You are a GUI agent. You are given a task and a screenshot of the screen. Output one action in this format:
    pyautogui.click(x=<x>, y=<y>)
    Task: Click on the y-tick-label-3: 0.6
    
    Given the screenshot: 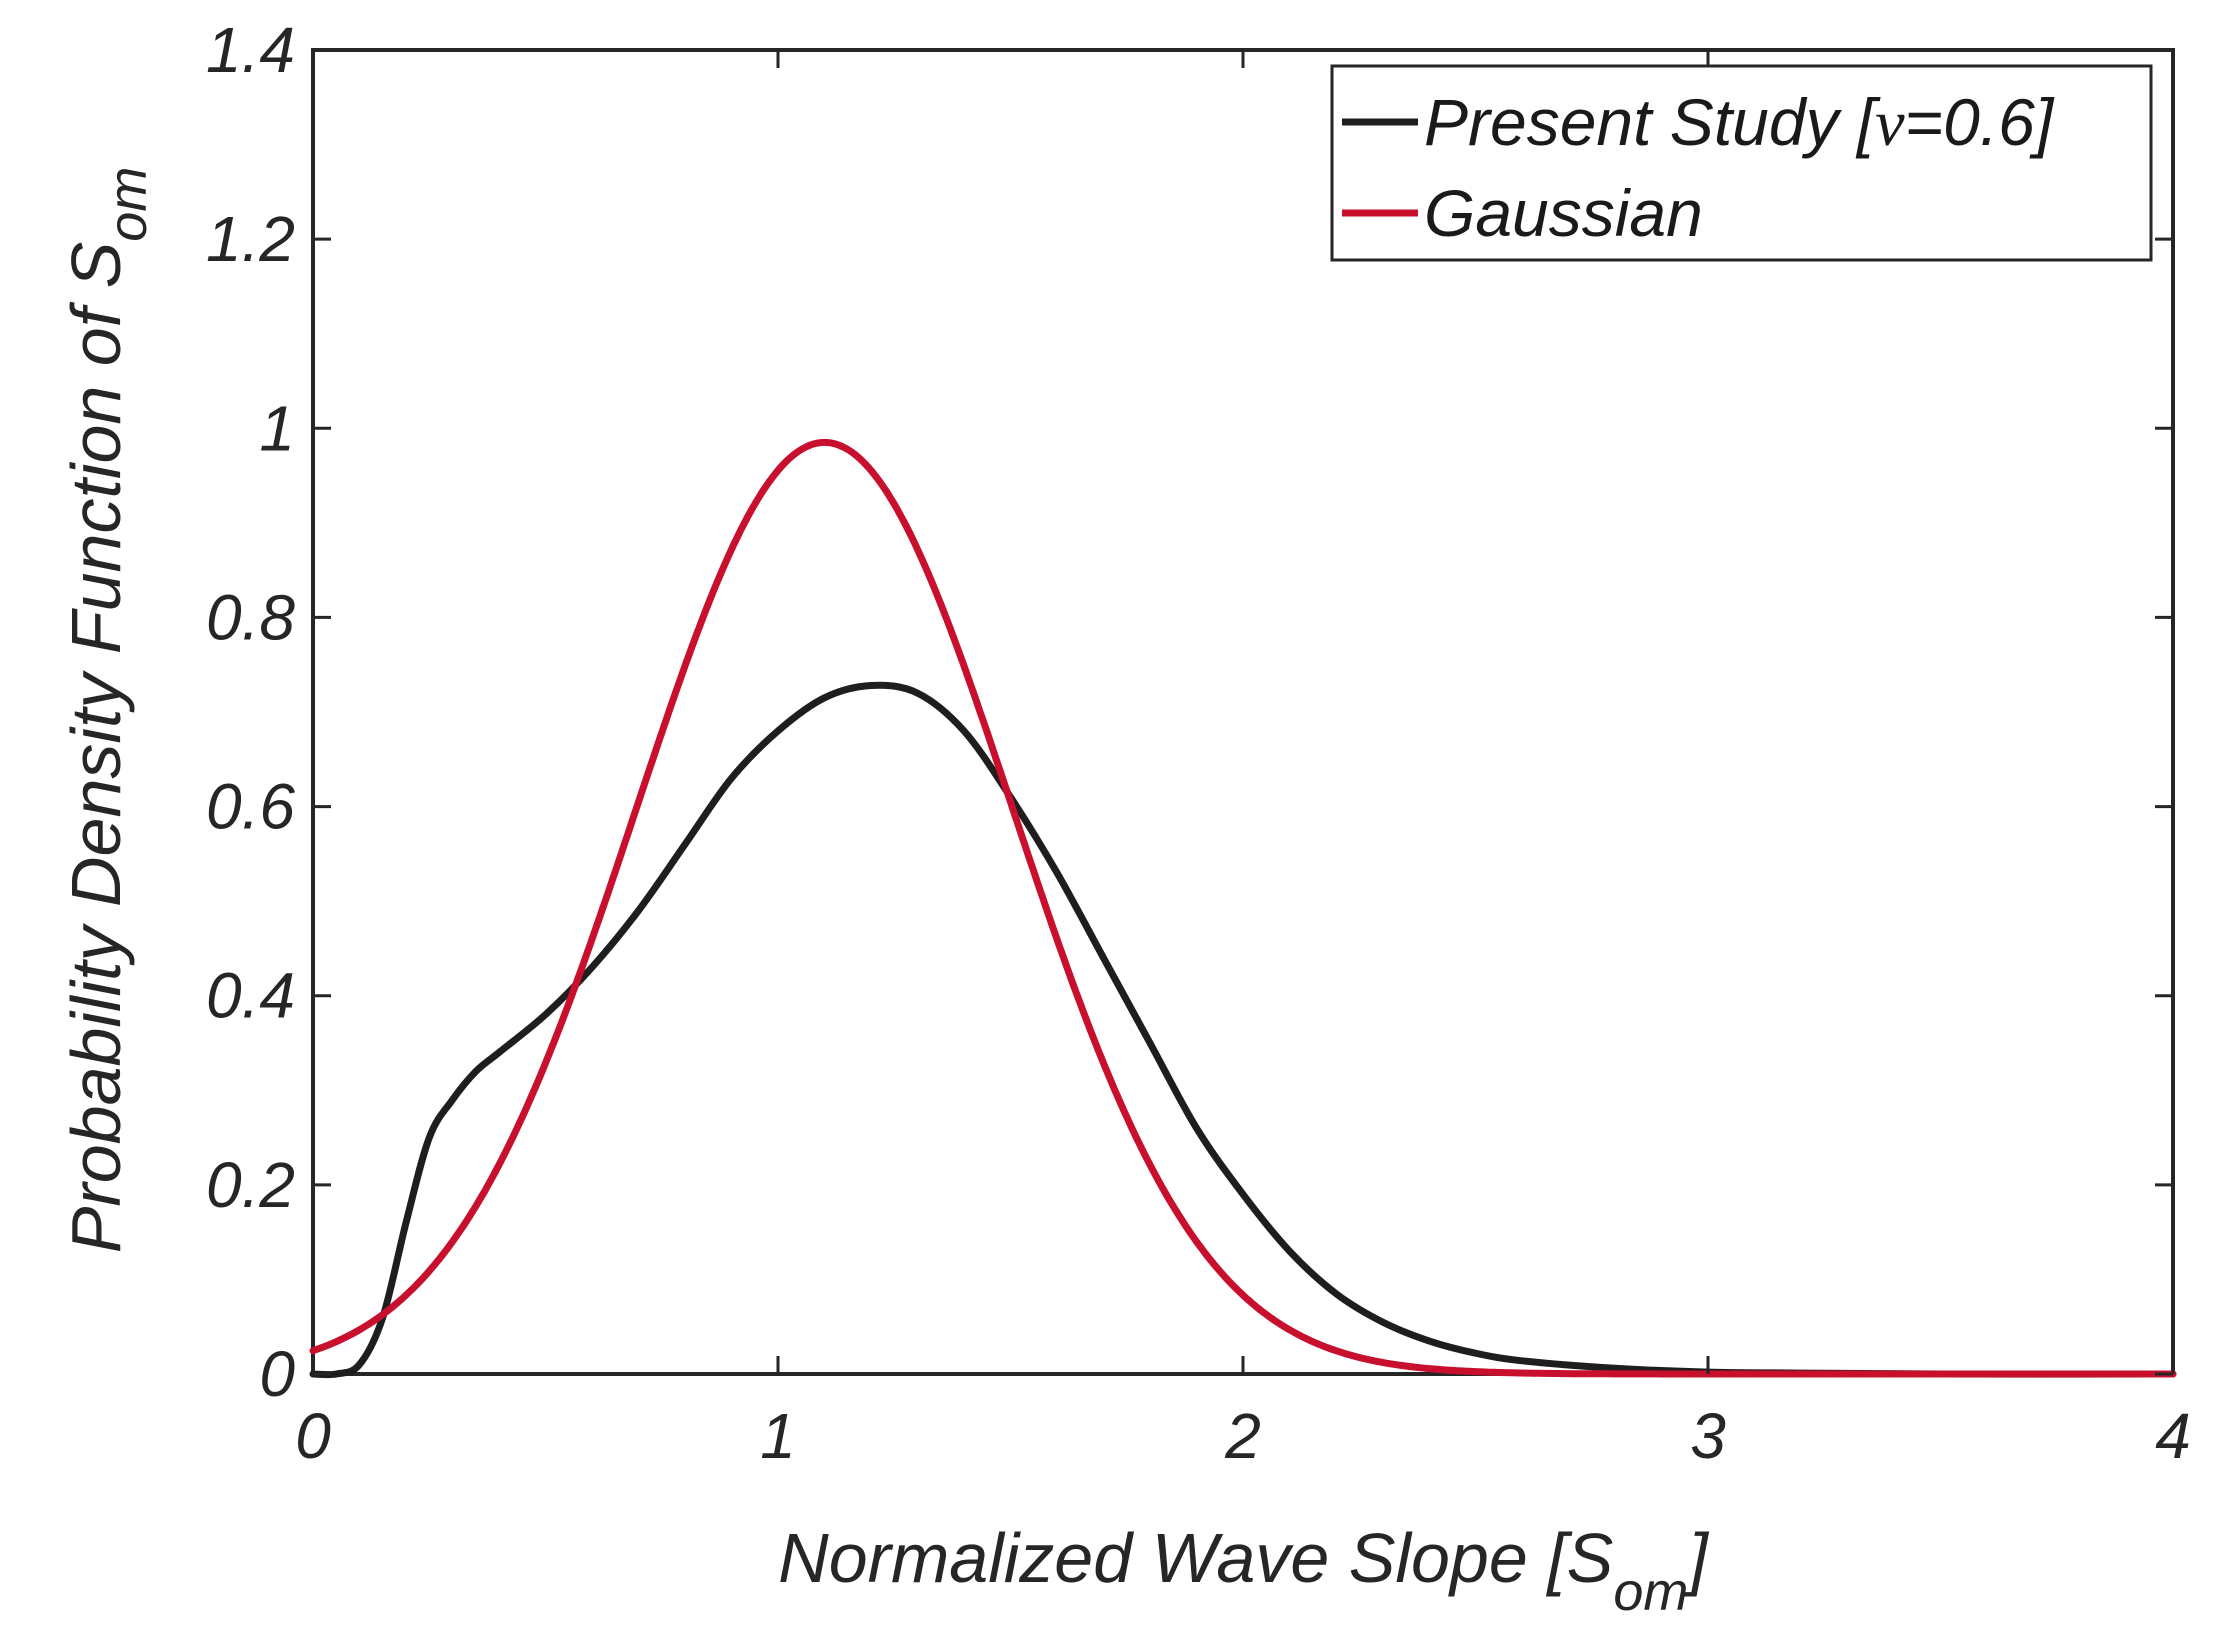 What is the action you would take?
    pyautogui.click(x=250, y=807)
    